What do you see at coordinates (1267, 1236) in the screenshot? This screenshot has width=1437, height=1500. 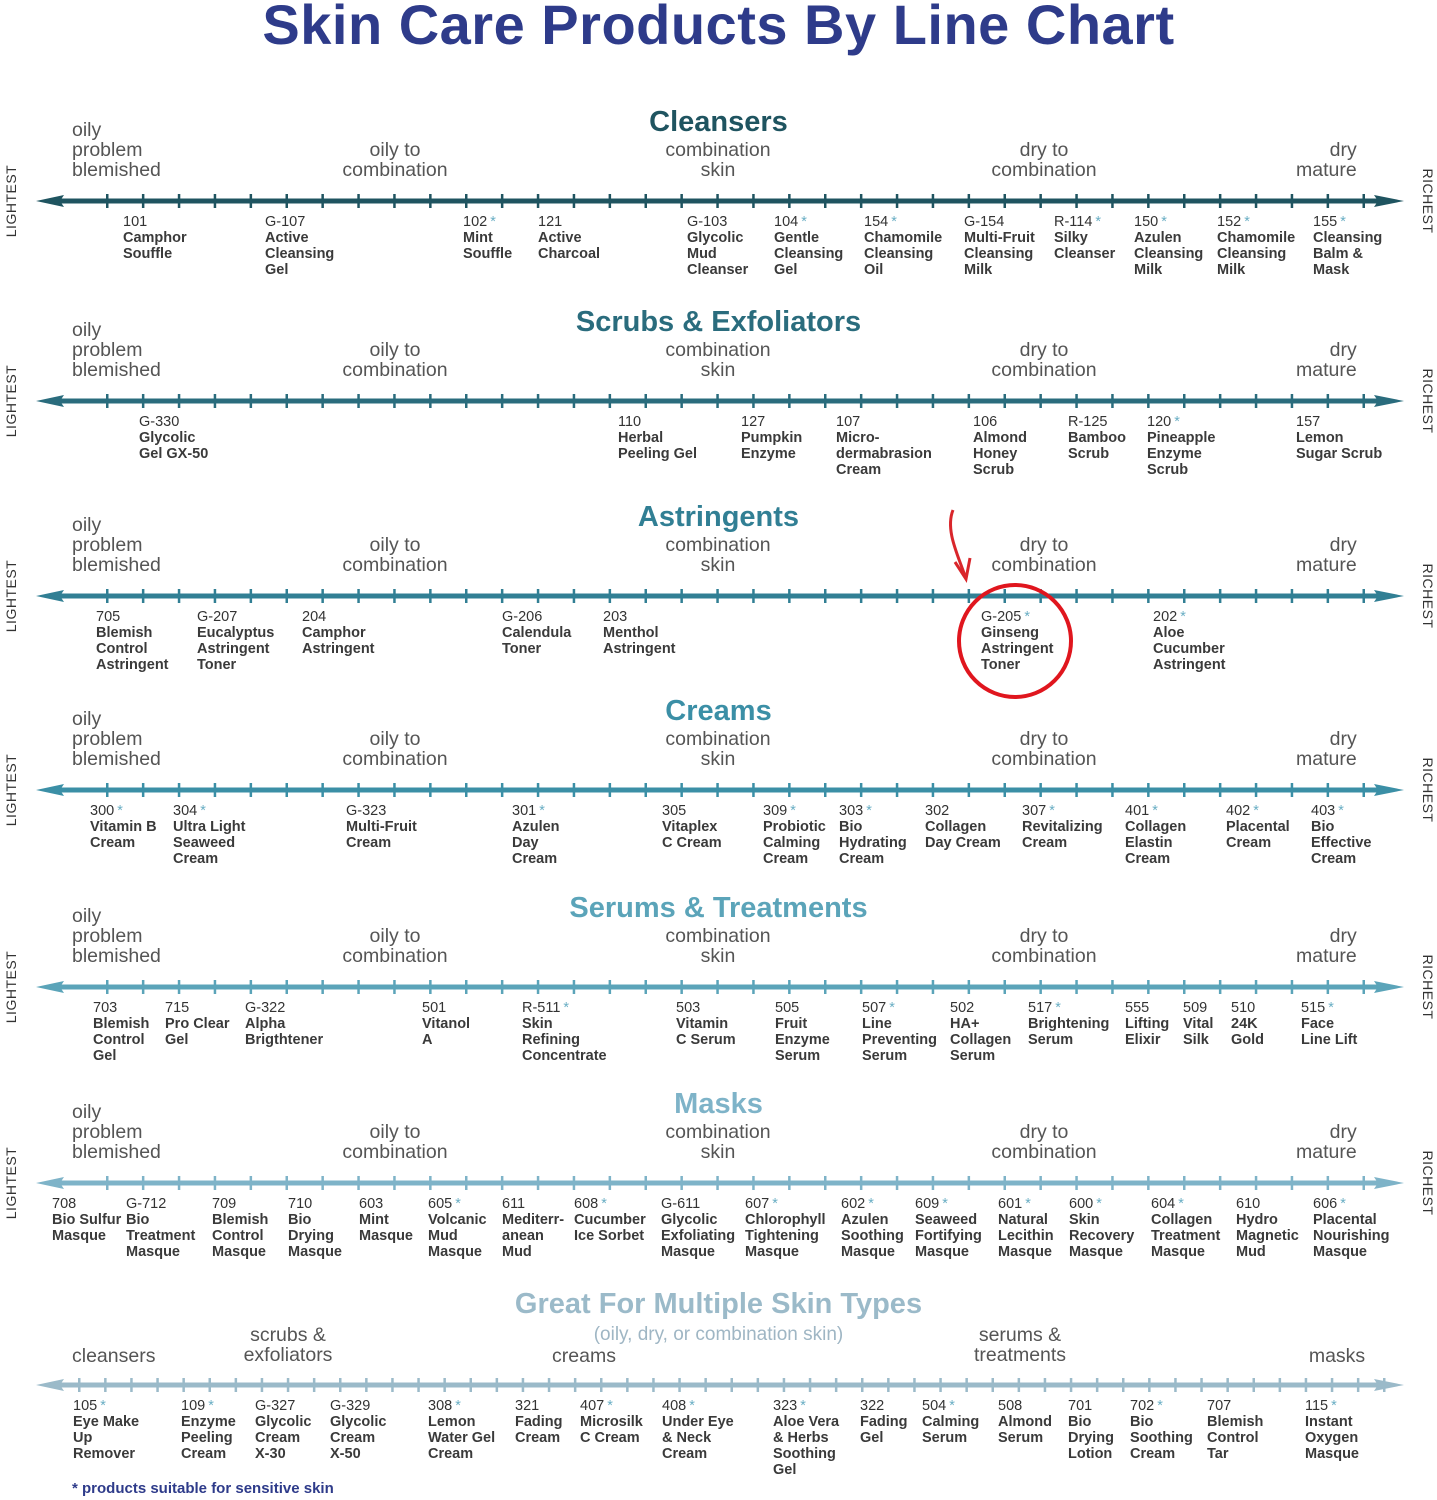 I see `product-name-line: Magnetic` at bounding box center [1267, 1236].